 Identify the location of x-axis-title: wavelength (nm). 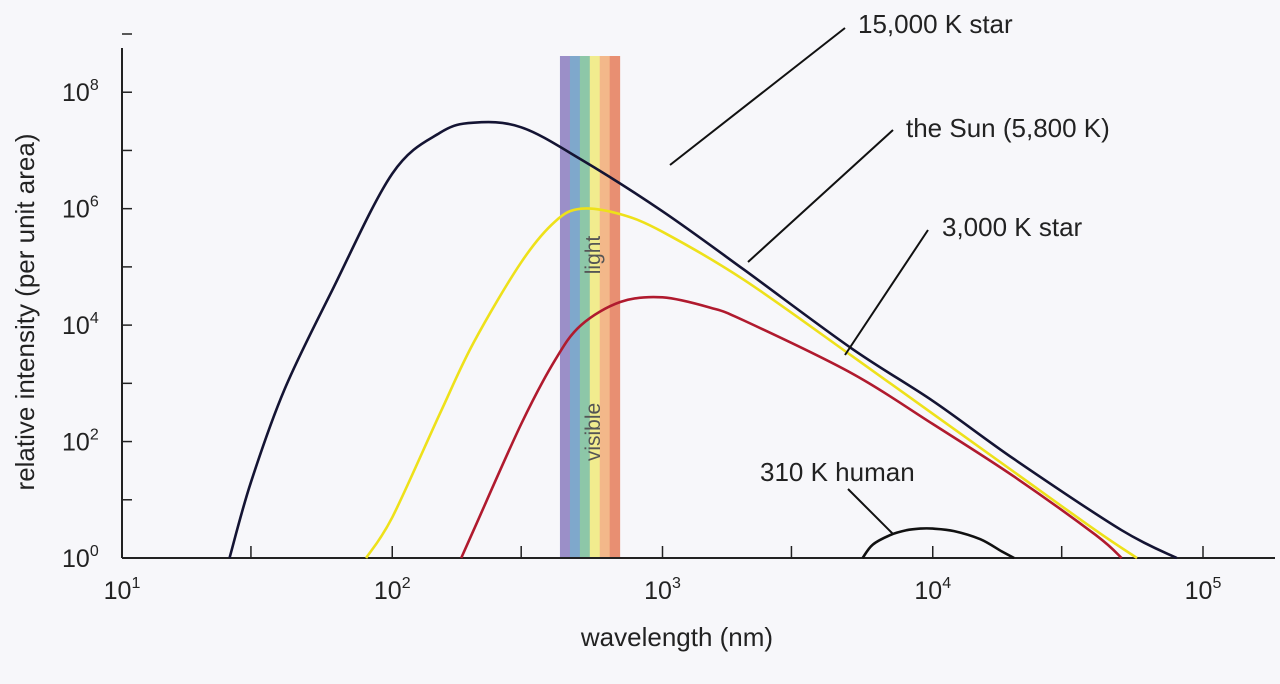
(676, 637).